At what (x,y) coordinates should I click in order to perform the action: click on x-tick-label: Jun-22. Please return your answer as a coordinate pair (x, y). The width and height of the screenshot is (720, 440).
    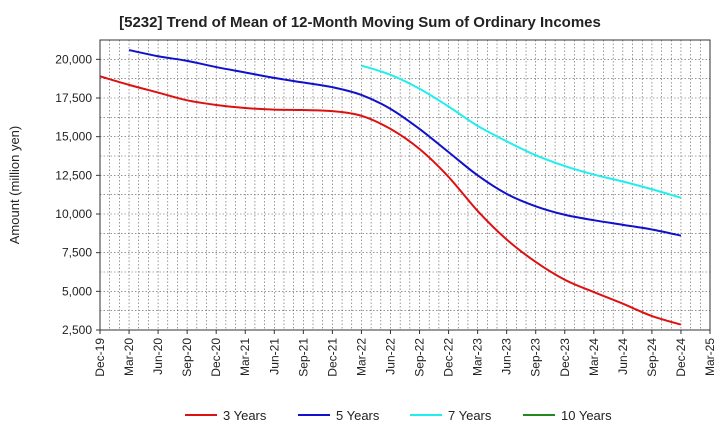
    Looking at the image, I should click on (390, 356).